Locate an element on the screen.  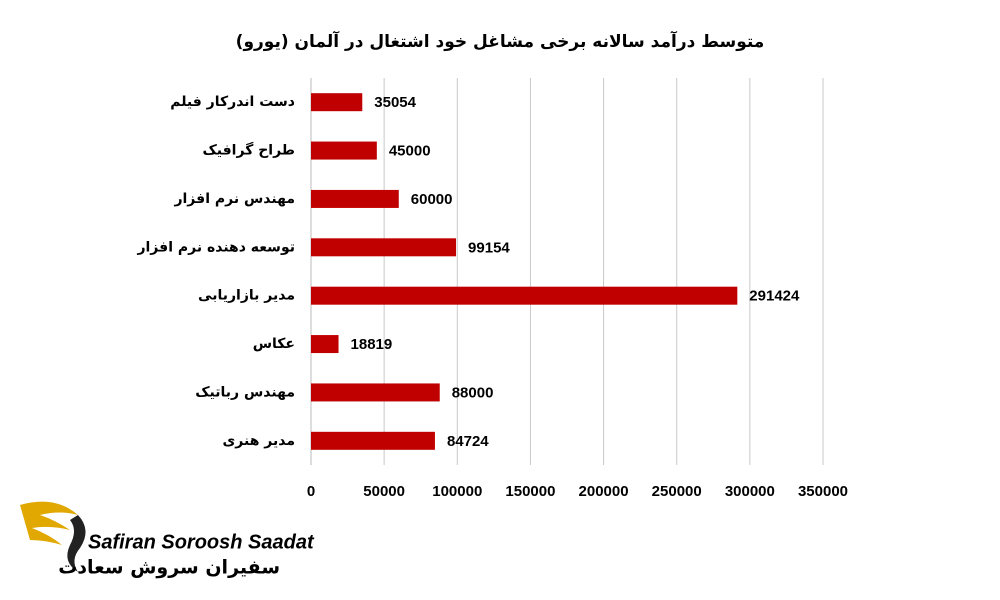
value-label: 60000 is located at coordinates (432, 199).